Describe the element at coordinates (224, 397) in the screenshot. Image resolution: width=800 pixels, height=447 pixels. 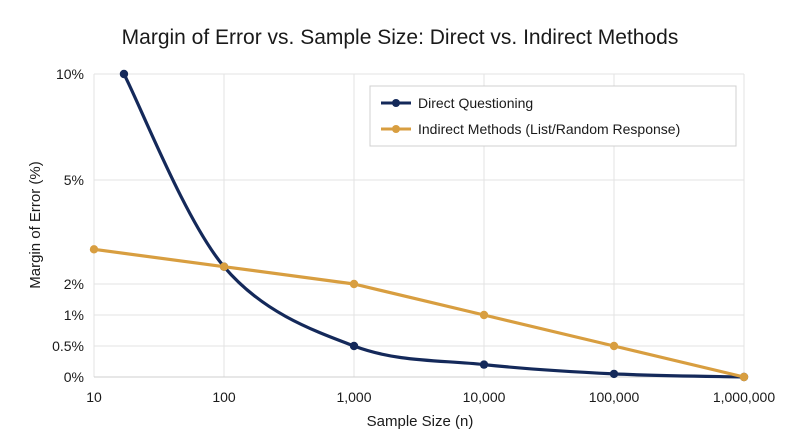
I see `x-tick-label: 100` at that location.